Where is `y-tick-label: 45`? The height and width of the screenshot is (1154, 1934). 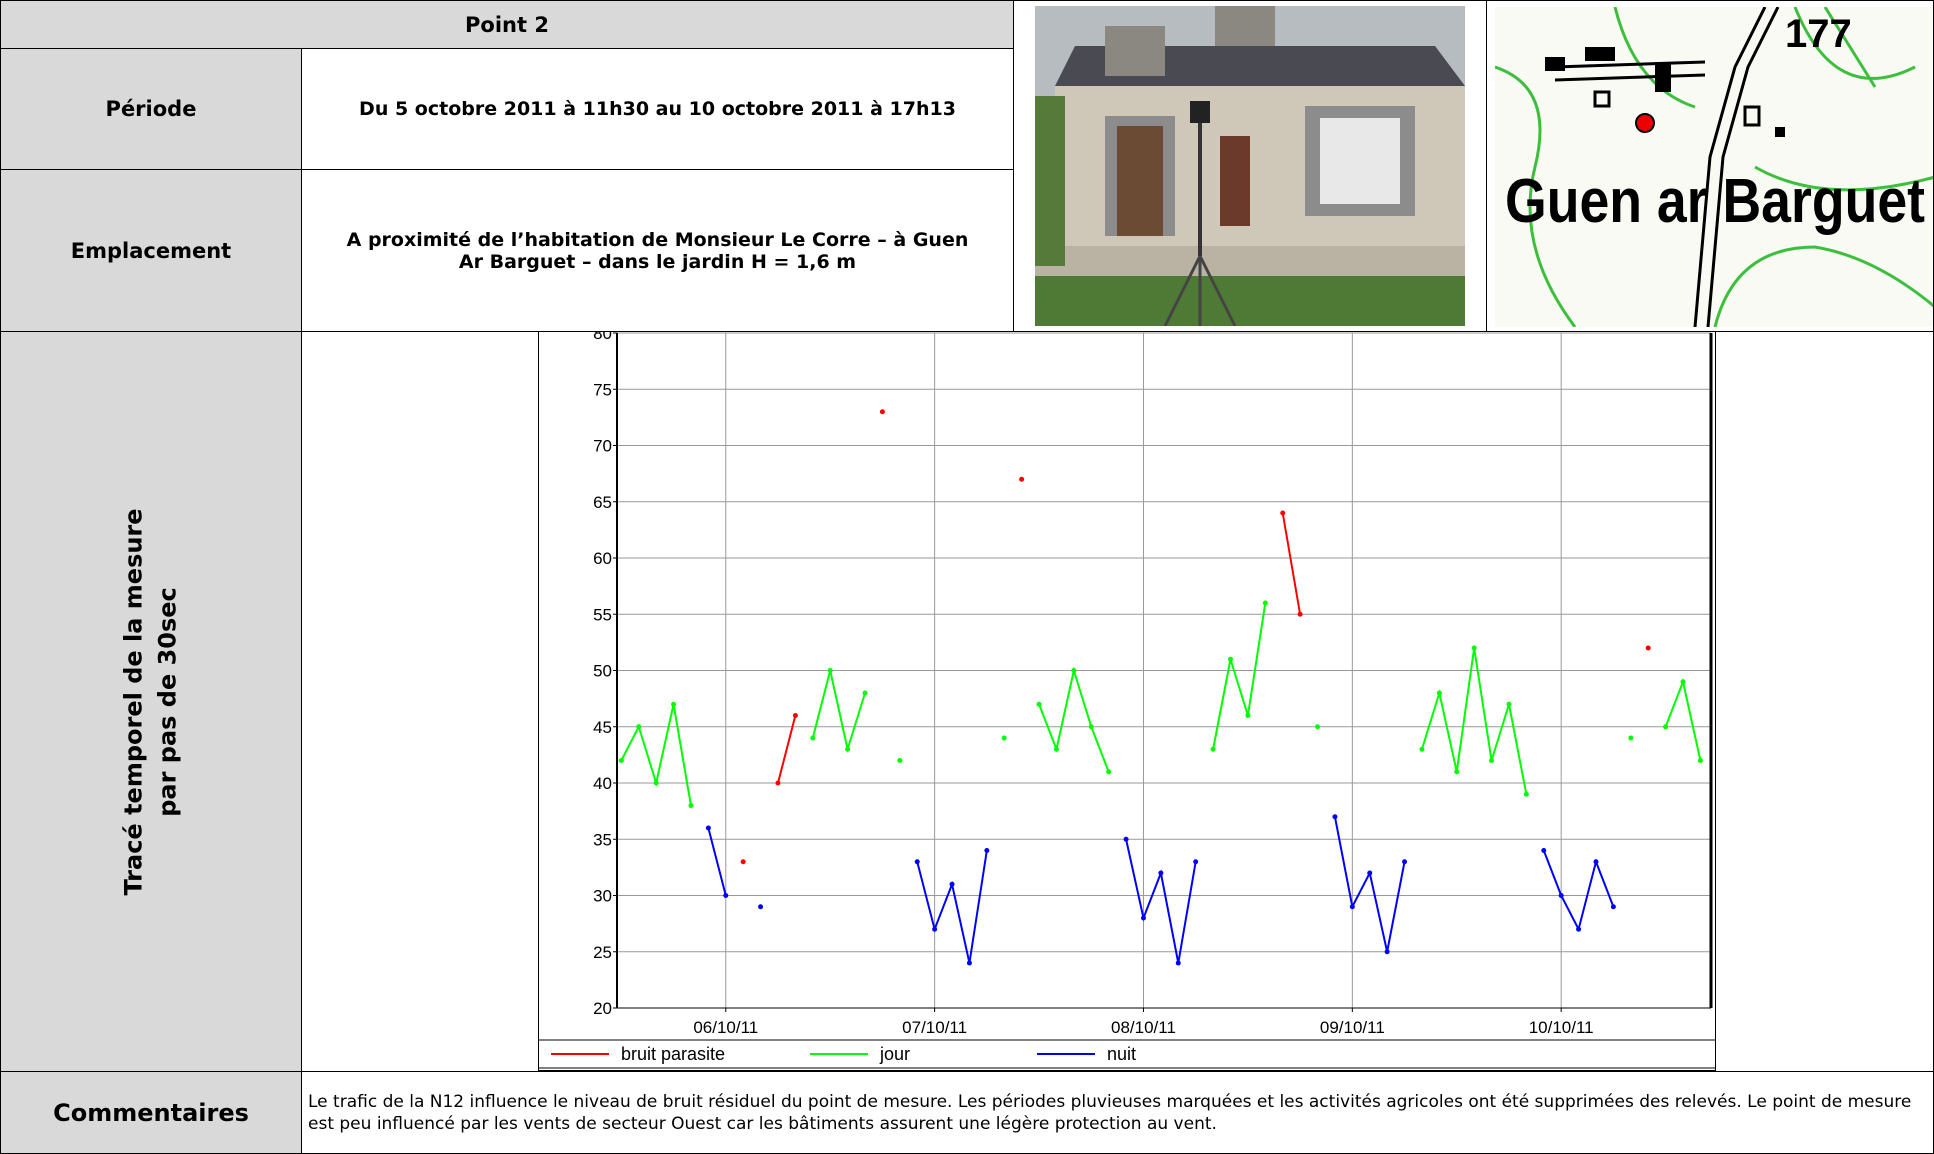 y-tick-label: 45 is located at coordinates (602, 727).